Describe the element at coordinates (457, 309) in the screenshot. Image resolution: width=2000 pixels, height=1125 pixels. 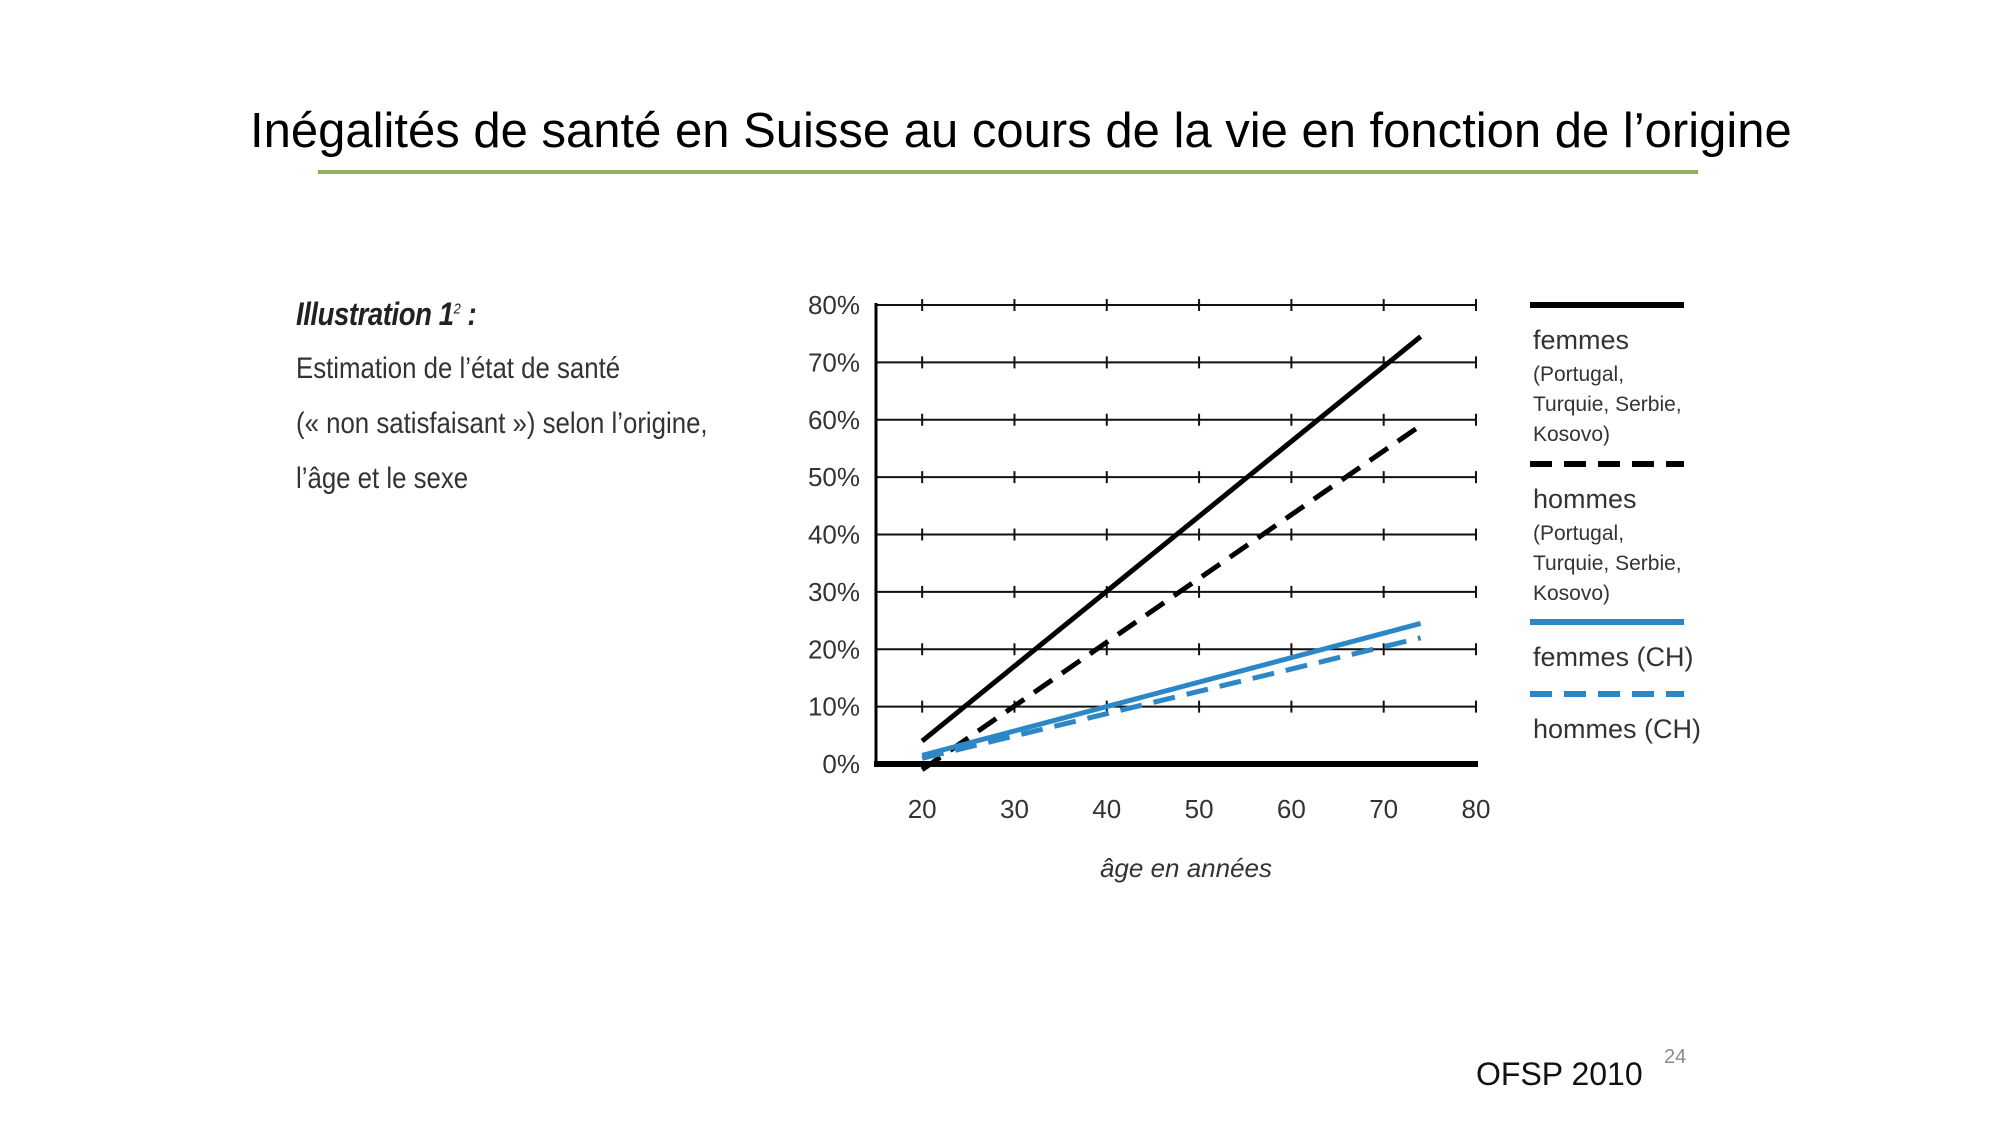
I see `caption-footnote-mark: 2` at that location.